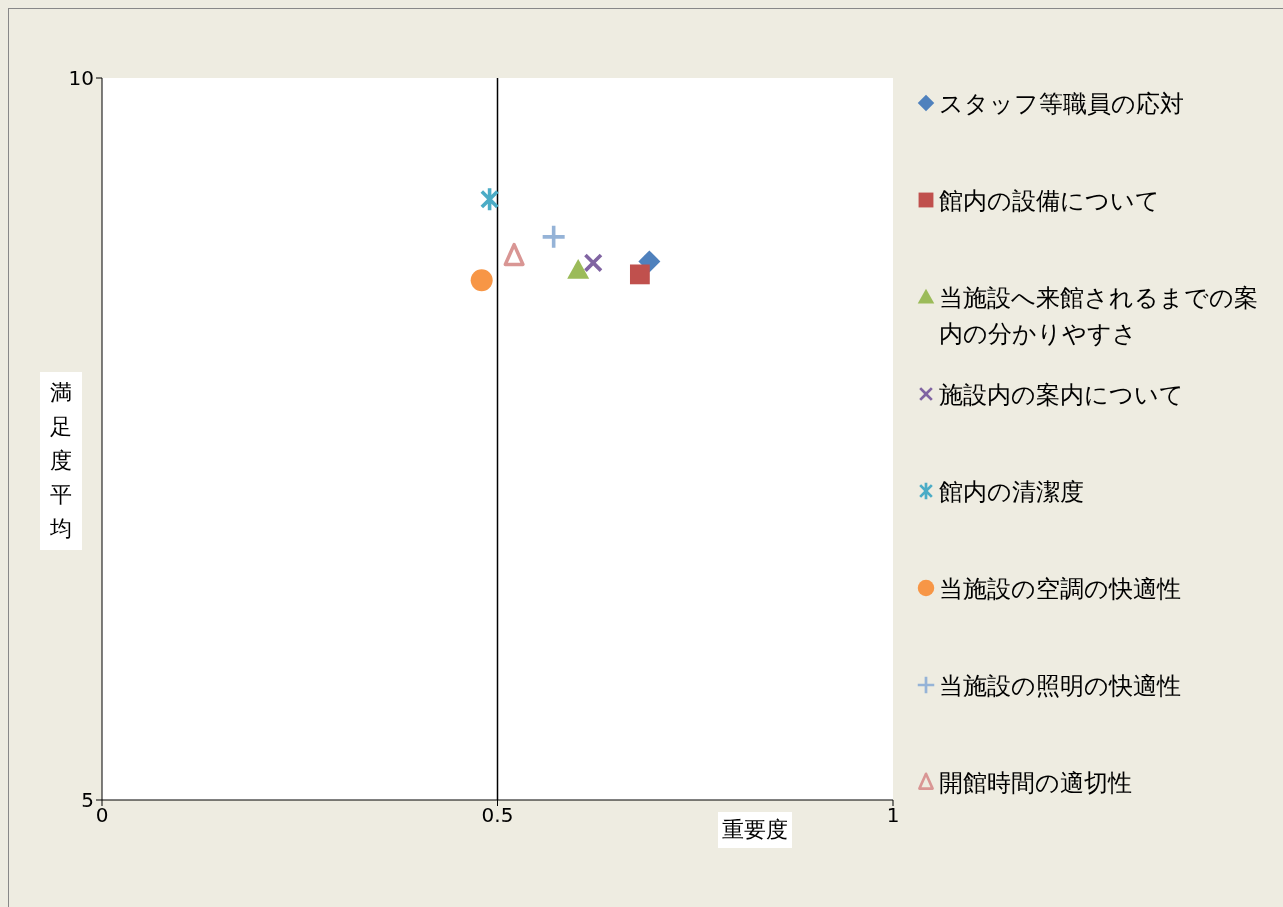 The width and height of the screenshot is (1283, 907). Describe the element at coordinates (1035, 783) in the screenshot. I see `legend-label: 開館時間の適切性` at that location.